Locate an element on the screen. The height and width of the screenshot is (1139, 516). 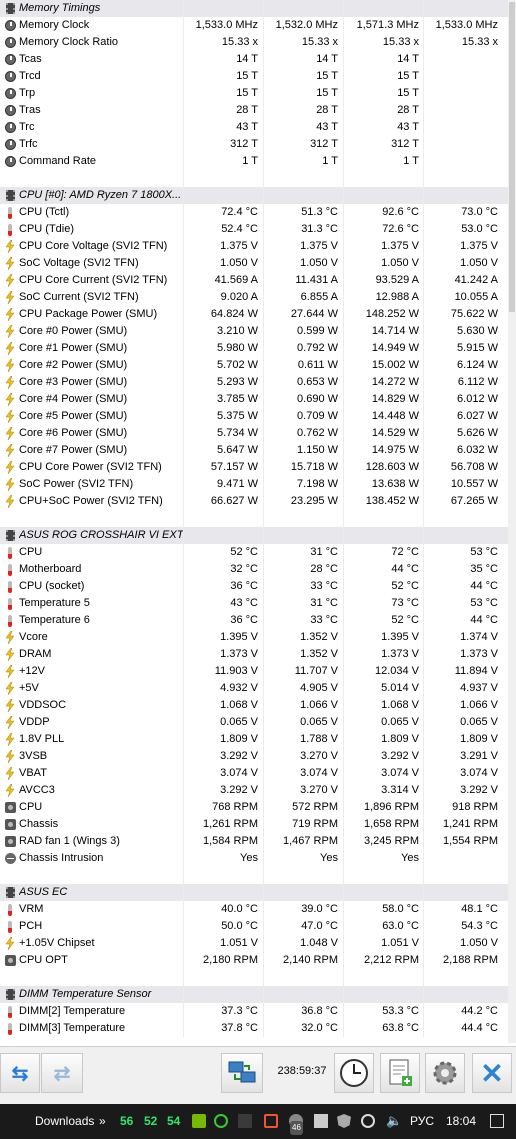
min-value: 33 °C is located at coordinates (324, 586).